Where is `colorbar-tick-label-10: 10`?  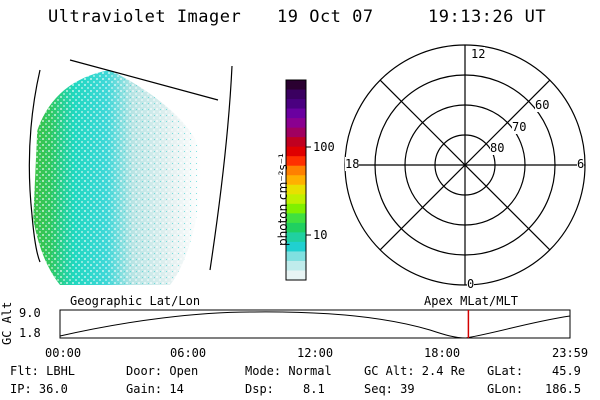
colorbar-tick-label-10: 10 is located at coordinates (320, 235).